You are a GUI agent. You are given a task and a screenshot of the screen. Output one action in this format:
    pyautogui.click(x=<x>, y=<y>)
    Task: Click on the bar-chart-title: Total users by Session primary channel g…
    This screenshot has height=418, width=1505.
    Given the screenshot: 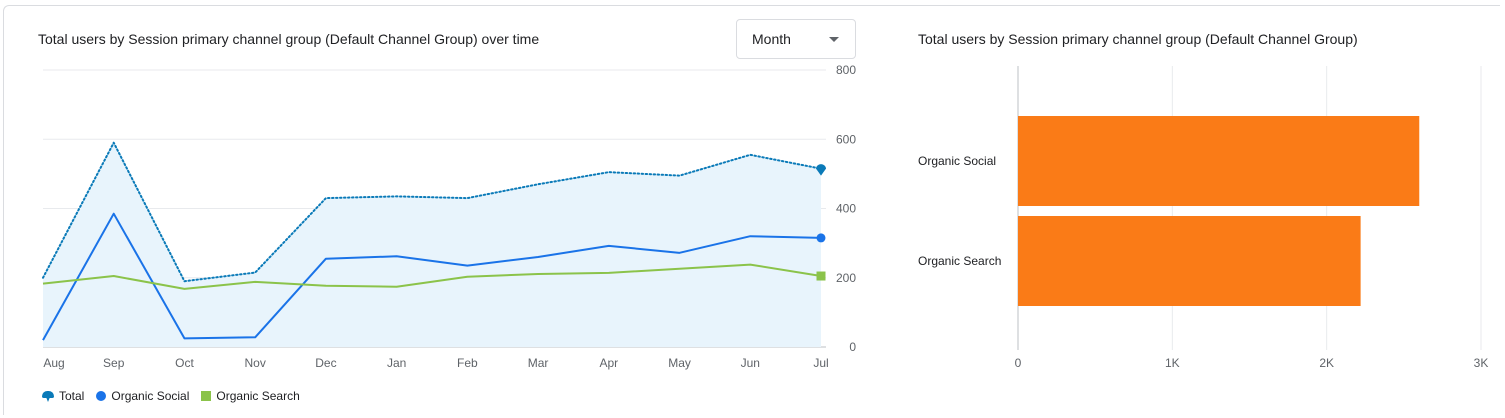 What is the action you would take?
    pyautogui.click(x=1138, y=39)
    